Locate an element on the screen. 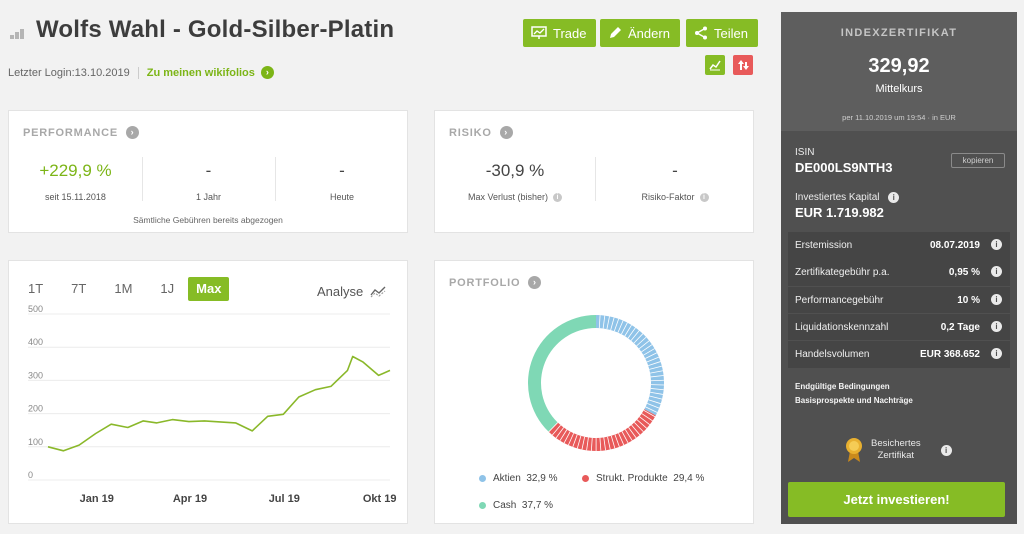 The image size is (1024, 534). base-prospectus-link: Basisprospekte und Nachträge is located at coordinates (854, 400).